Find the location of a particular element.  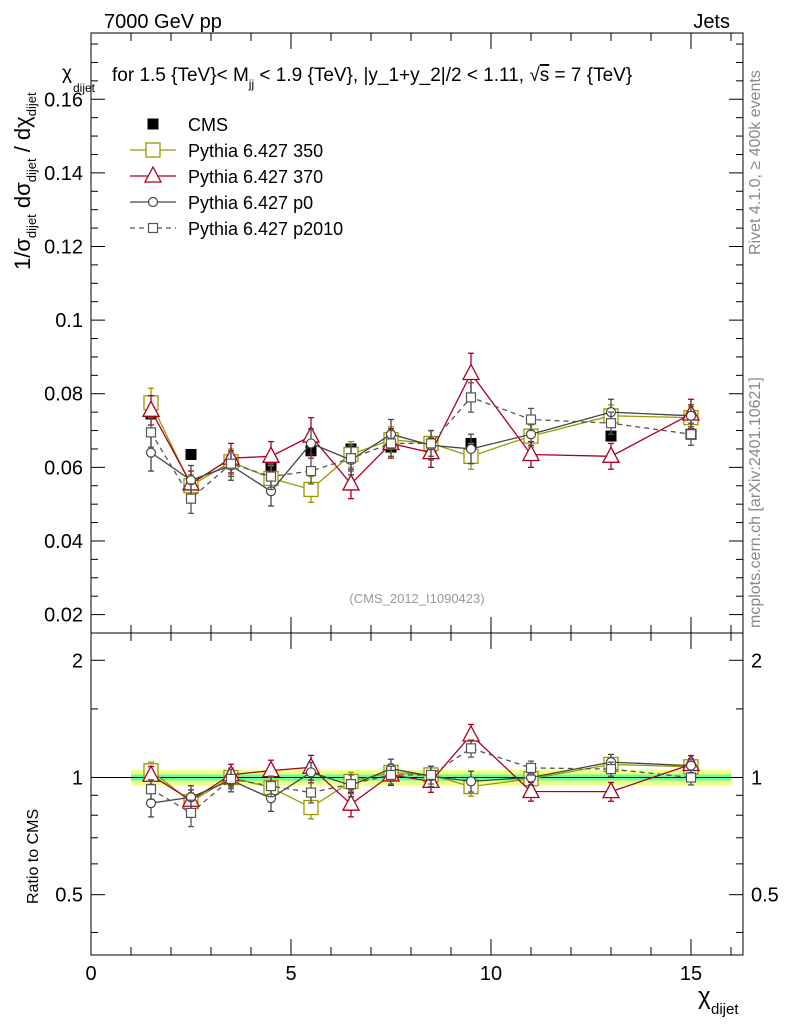

rivet-label: Rivet 4.1.0, ≥ 400k events is located at coordinates (755, 162).